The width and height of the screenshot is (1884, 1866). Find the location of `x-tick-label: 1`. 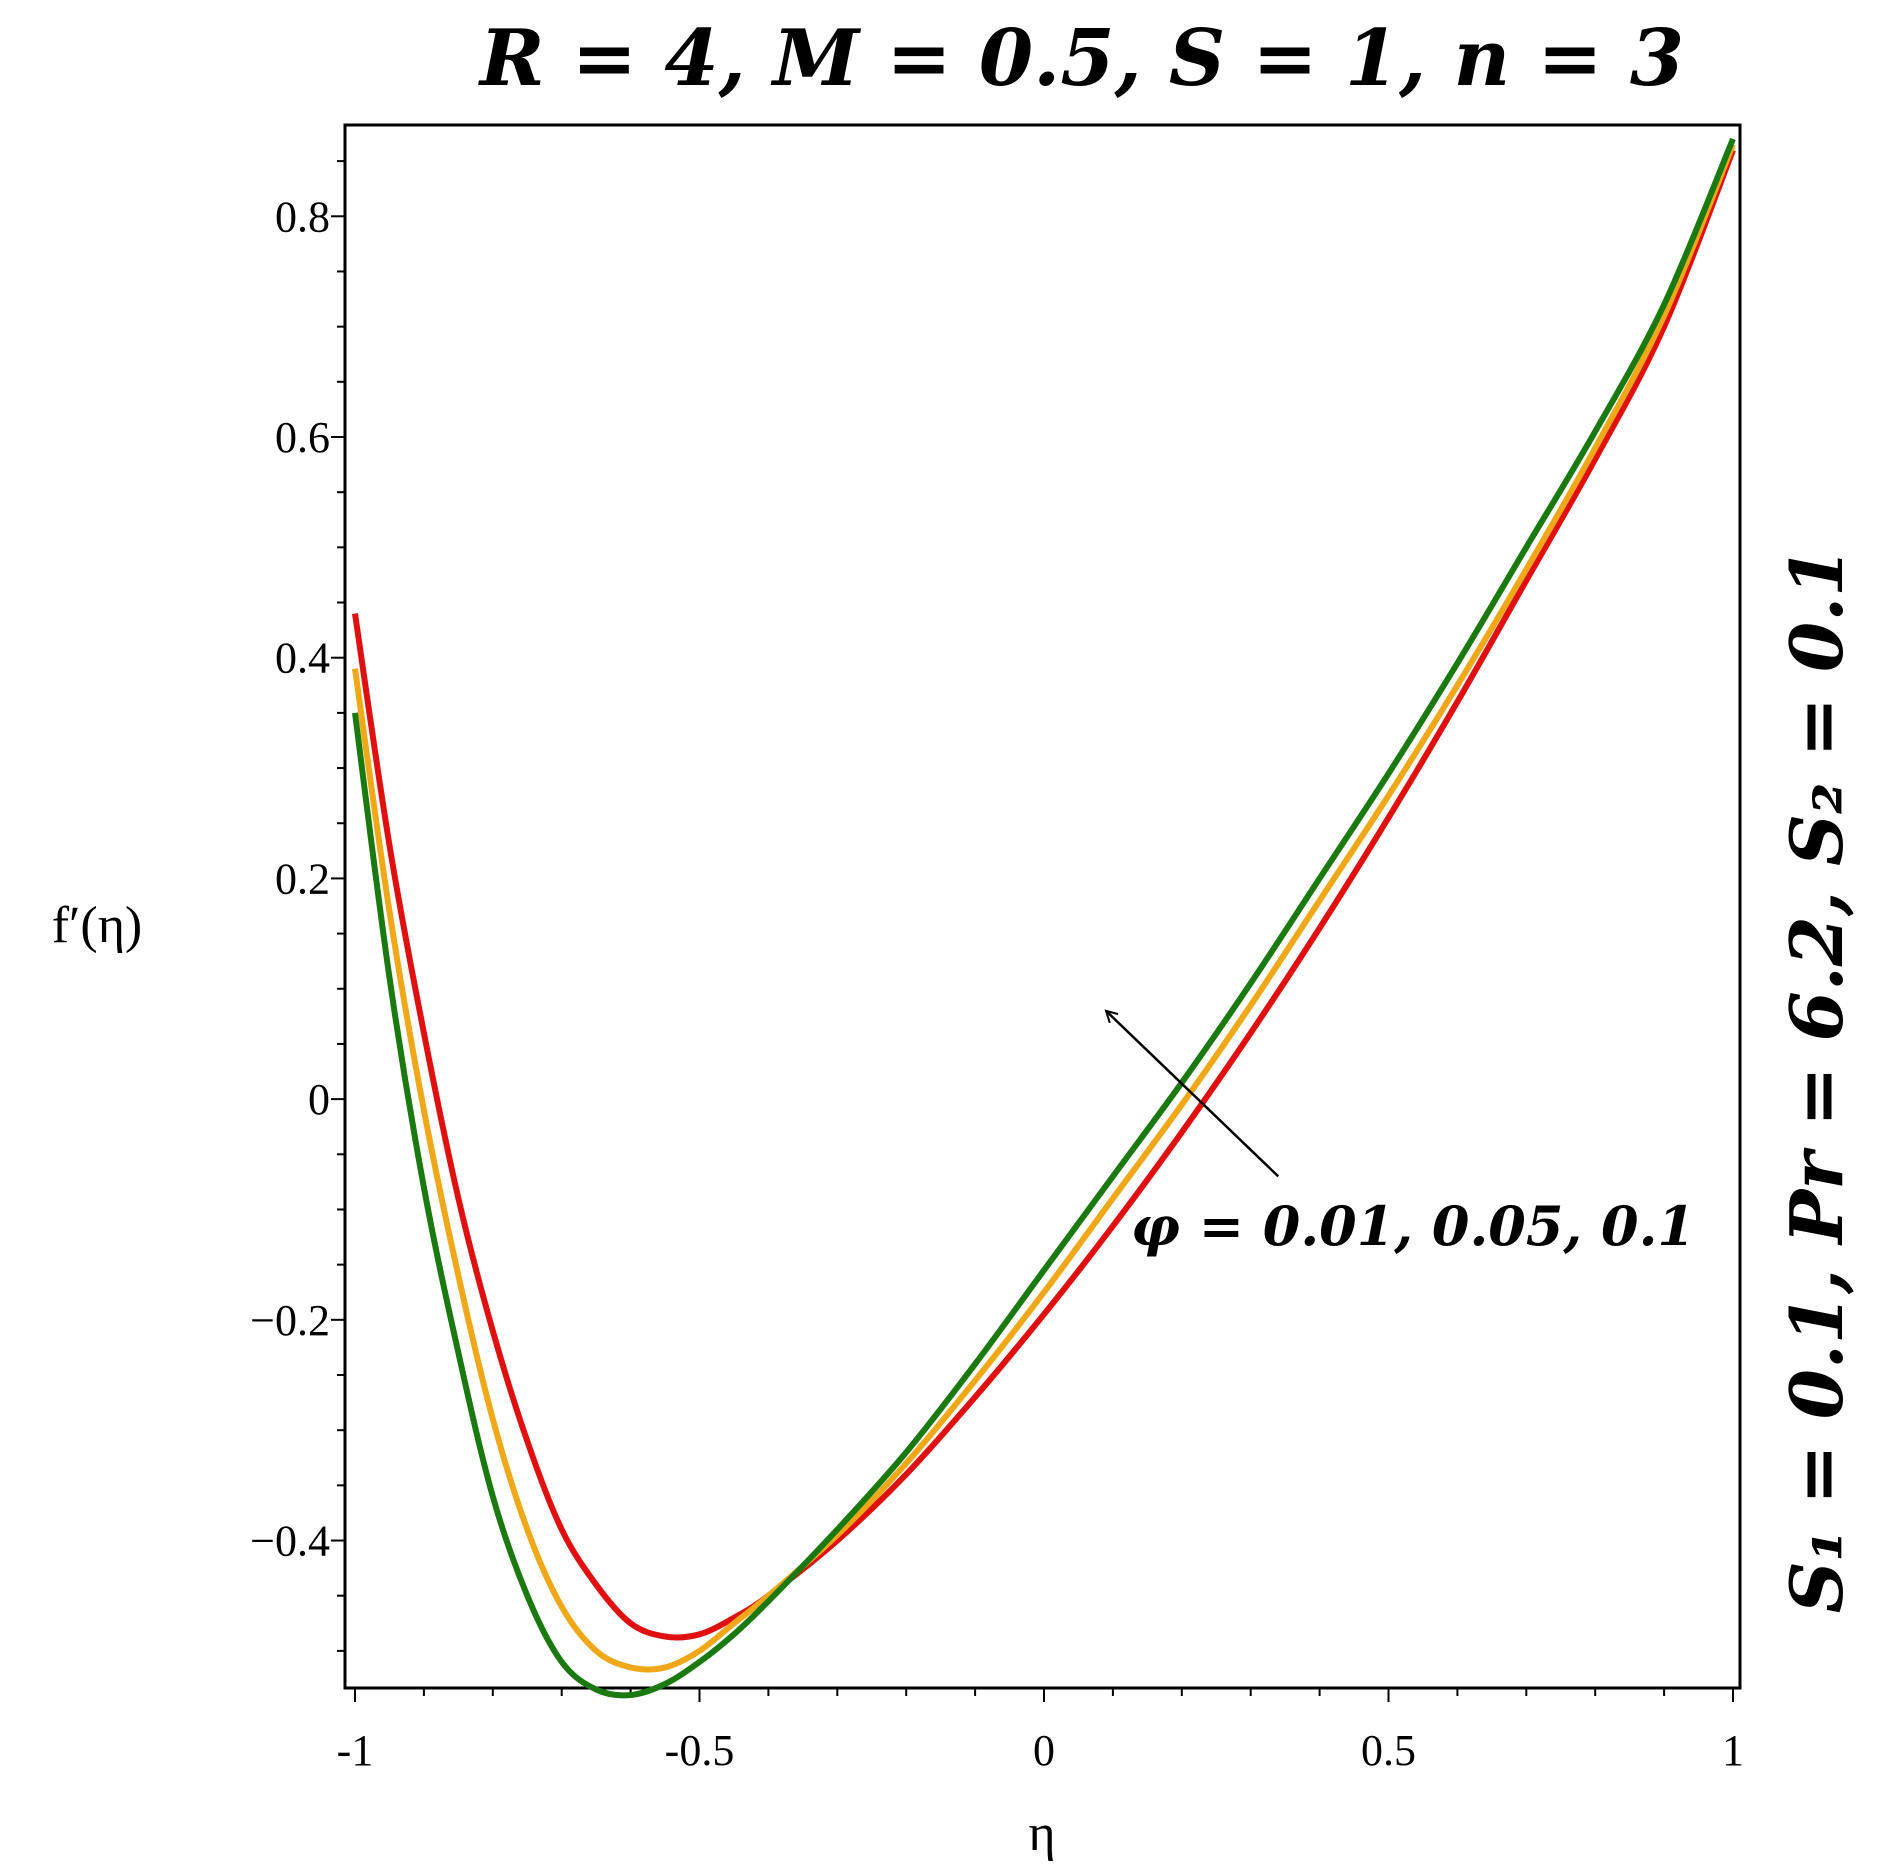

x-tick-label: 1 is located at coordinates (1733, 1750).